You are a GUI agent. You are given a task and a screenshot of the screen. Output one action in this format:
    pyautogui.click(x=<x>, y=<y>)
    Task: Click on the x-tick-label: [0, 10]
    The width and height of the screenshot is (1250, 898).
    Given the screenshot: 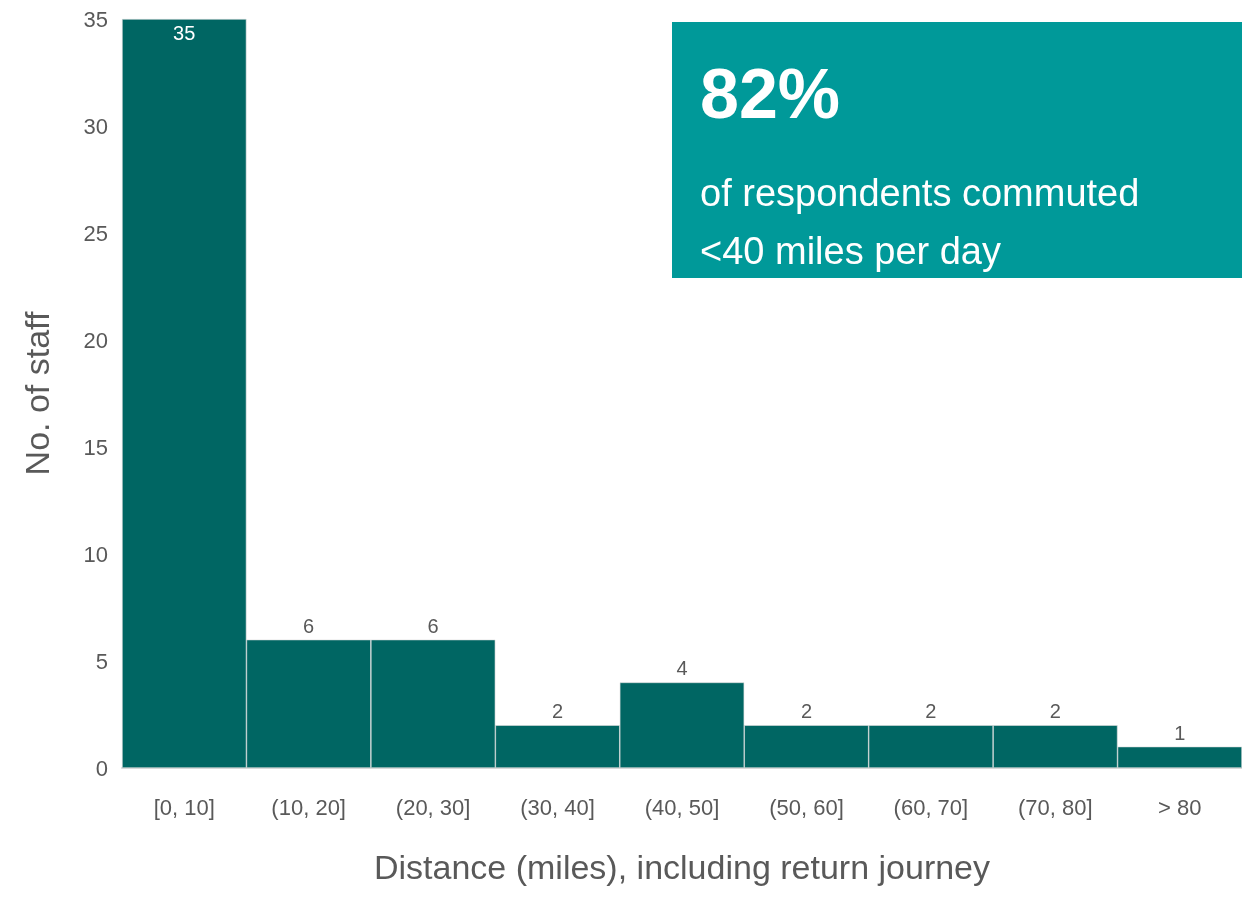 What is the action you would take?
    pyautogui.click(x=184, y=807)
    